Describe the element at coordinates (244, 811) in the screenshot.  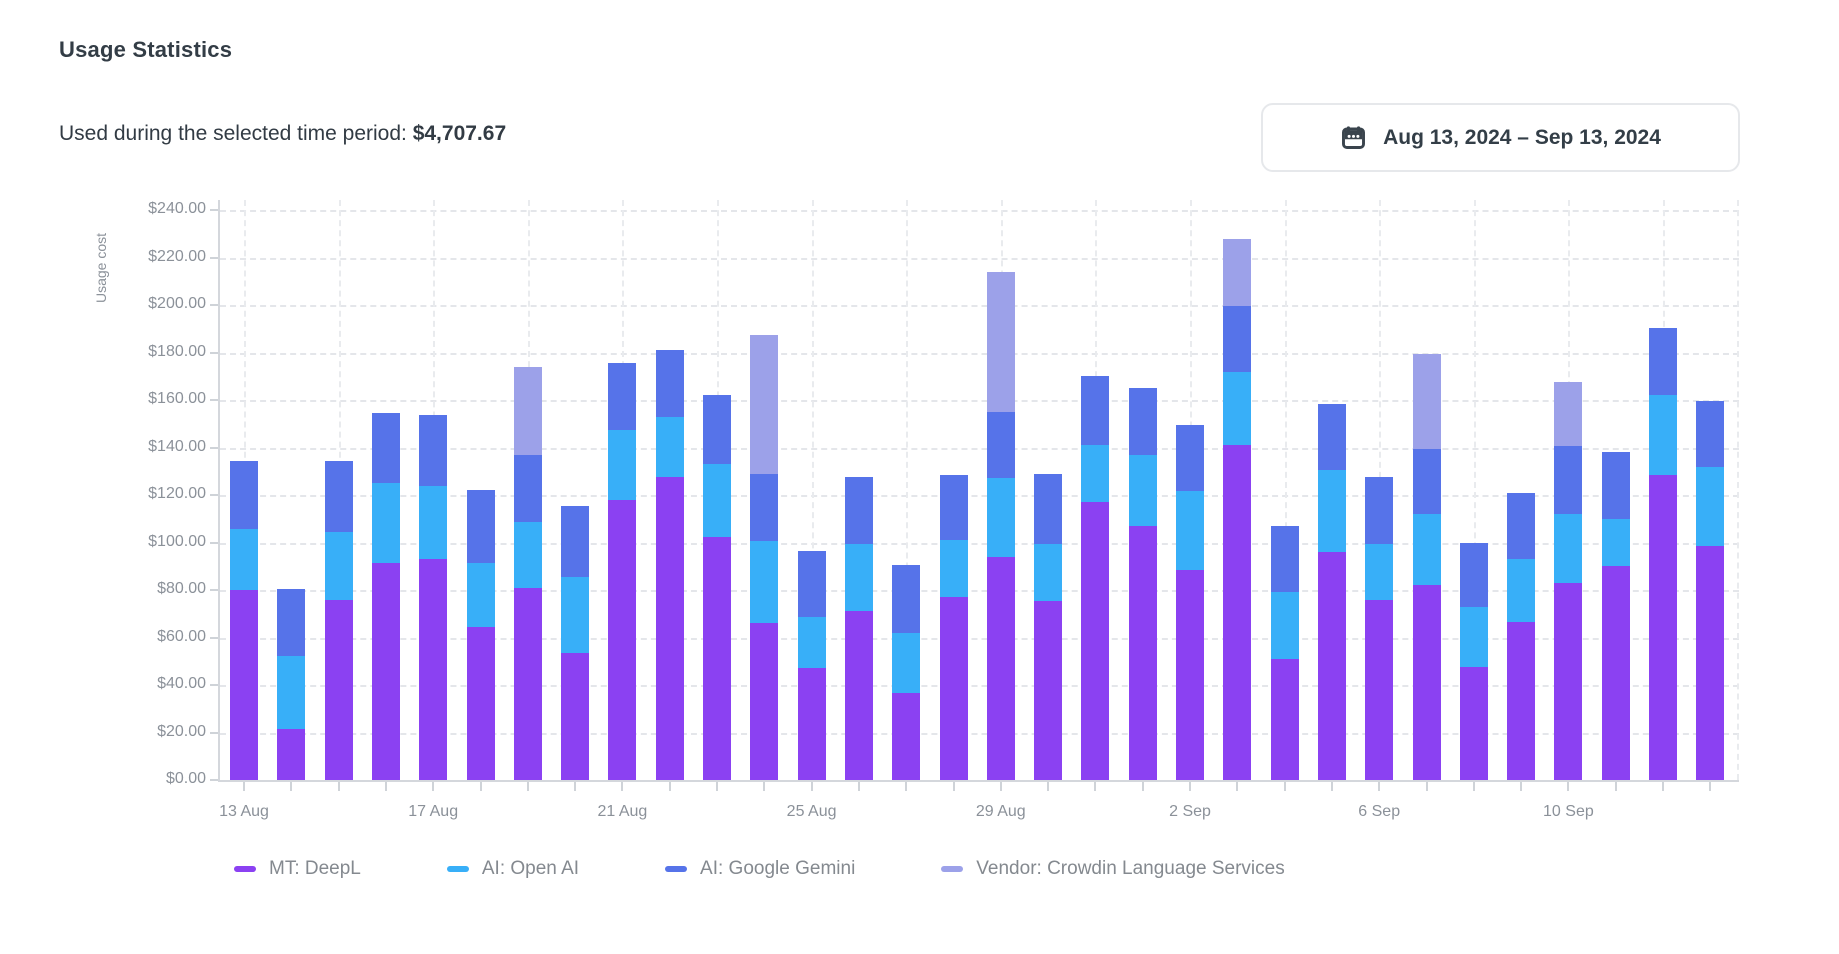
I see `x-tick-label: 13 Aug` at that location.